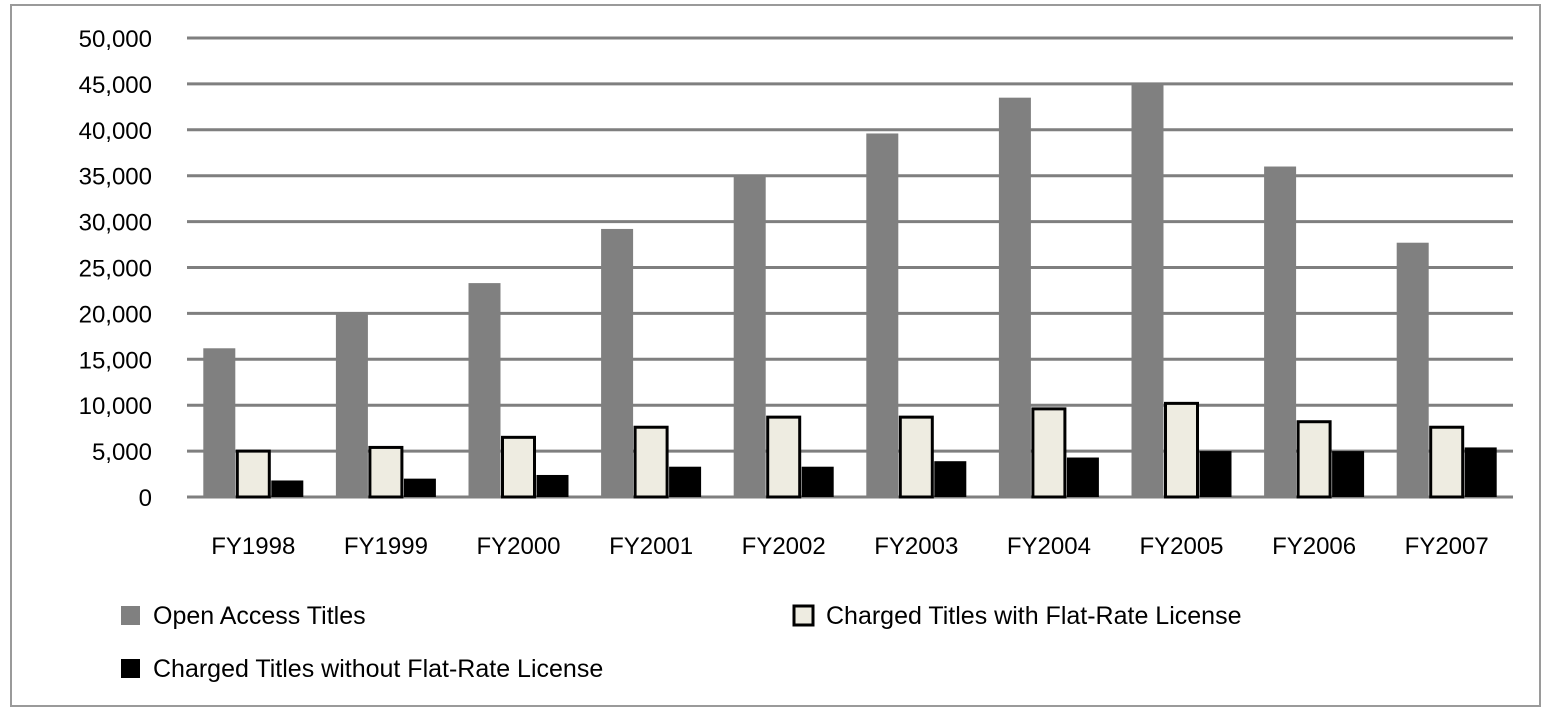 This screenshot has width=1543, height=709. I want to click on x-tick-label: FY2004, so click(1049, 546).